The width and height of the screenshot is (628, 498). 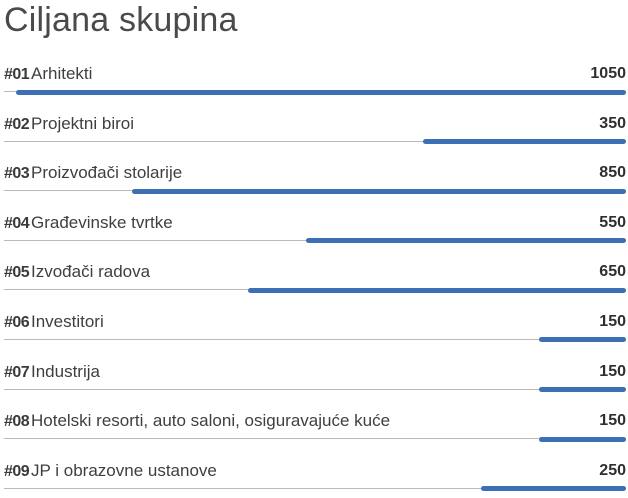 What do you see at coordinates (65, 371) in the screenshot?
I see `category-label: Industrija` at bounding box center [65, 371].